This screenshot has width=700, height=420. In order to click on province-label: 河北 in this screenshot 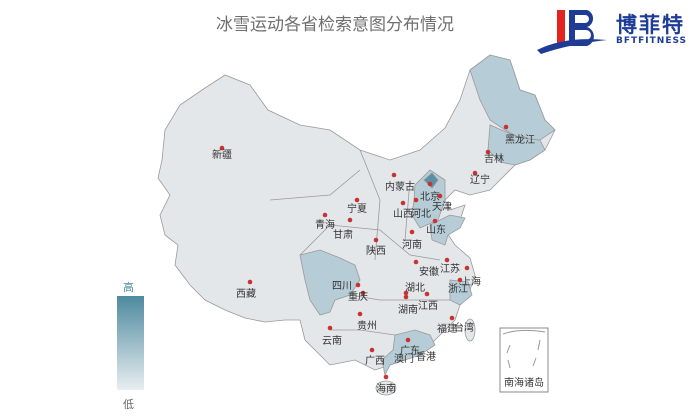, I will do `click(421, 214)`.